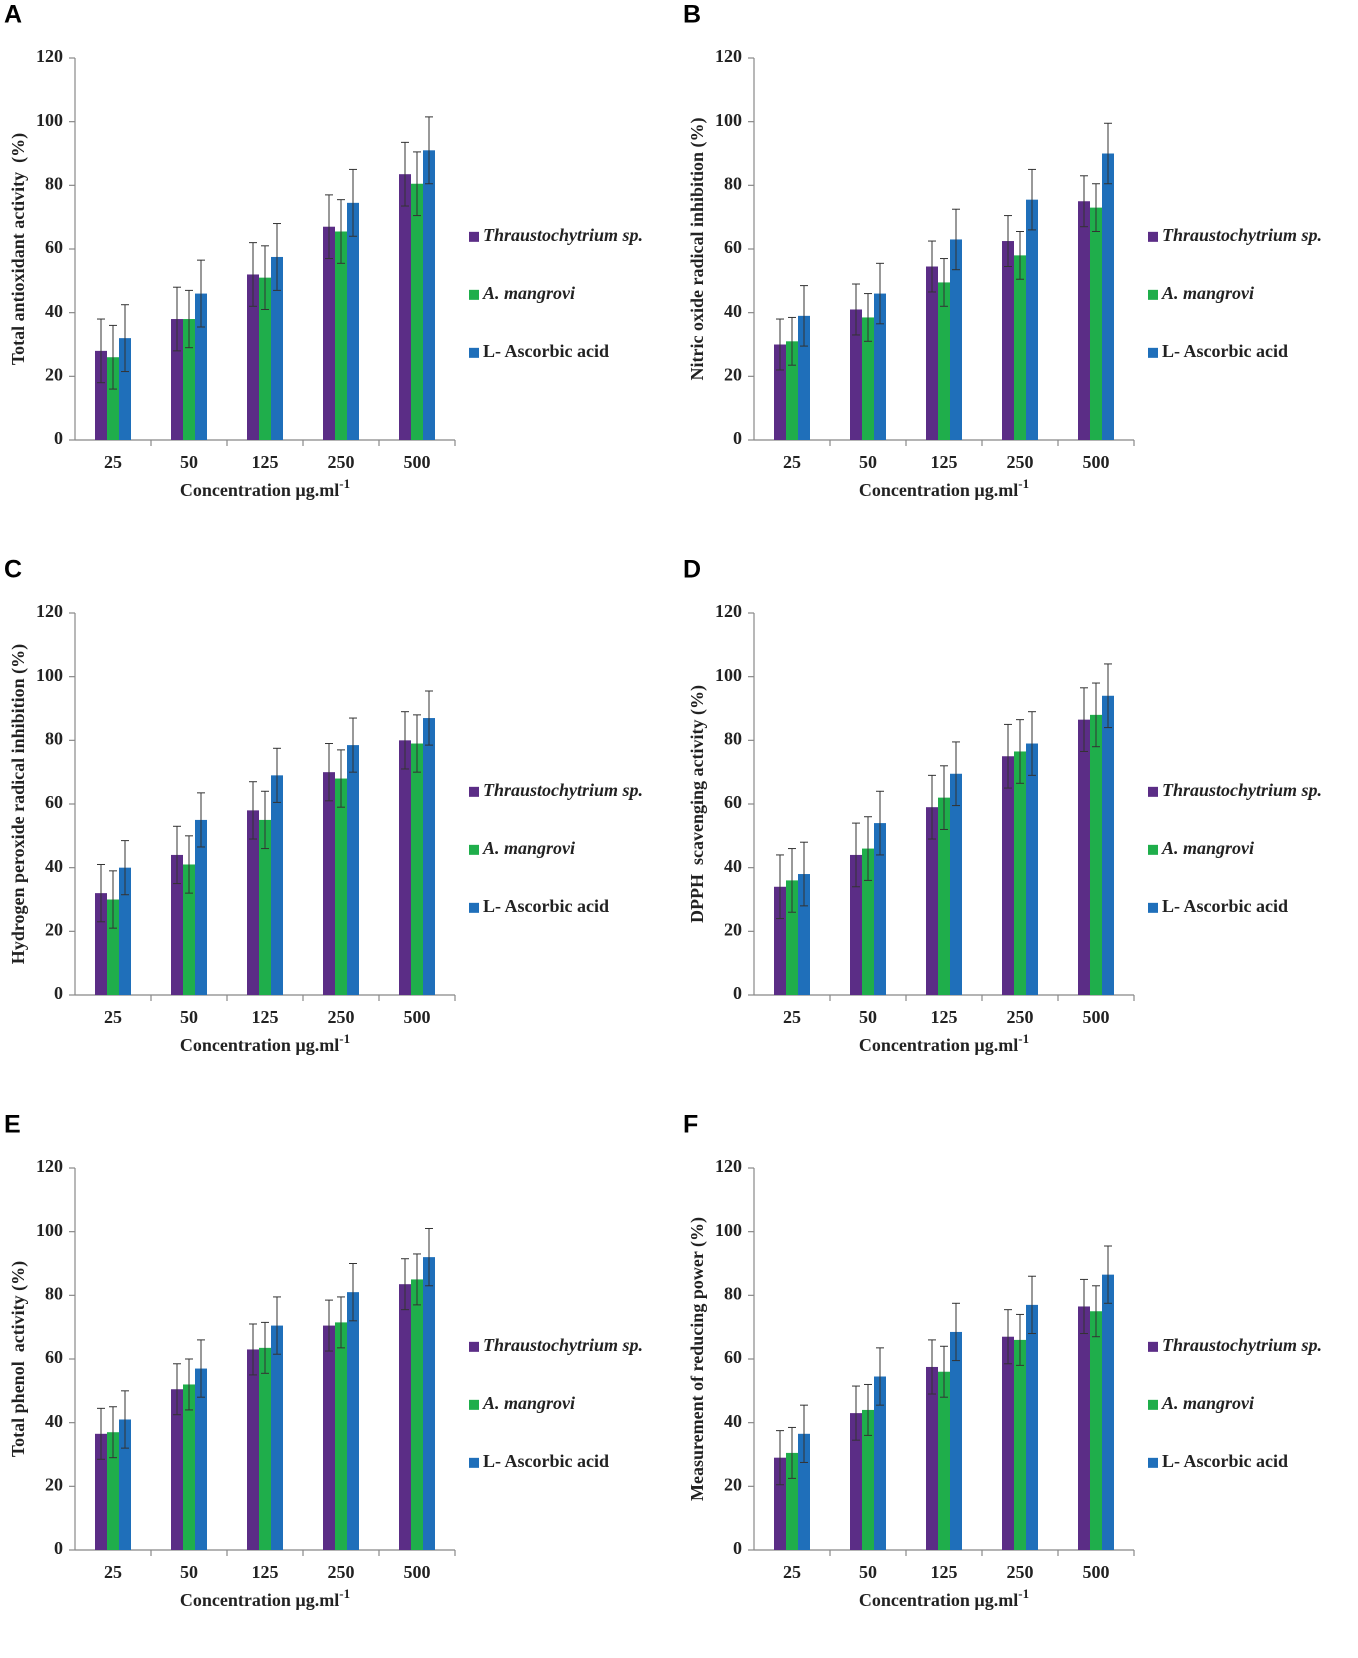  I want to click on y-tick-label: 20, so click(733, 1484).